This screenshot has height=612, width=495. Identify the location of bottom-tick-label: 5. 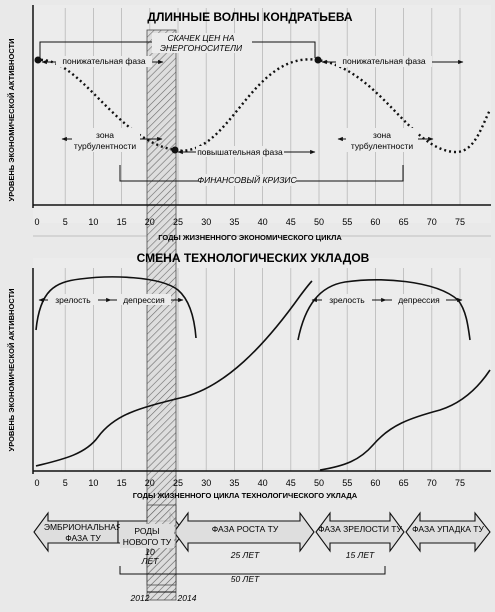
(65, 483).